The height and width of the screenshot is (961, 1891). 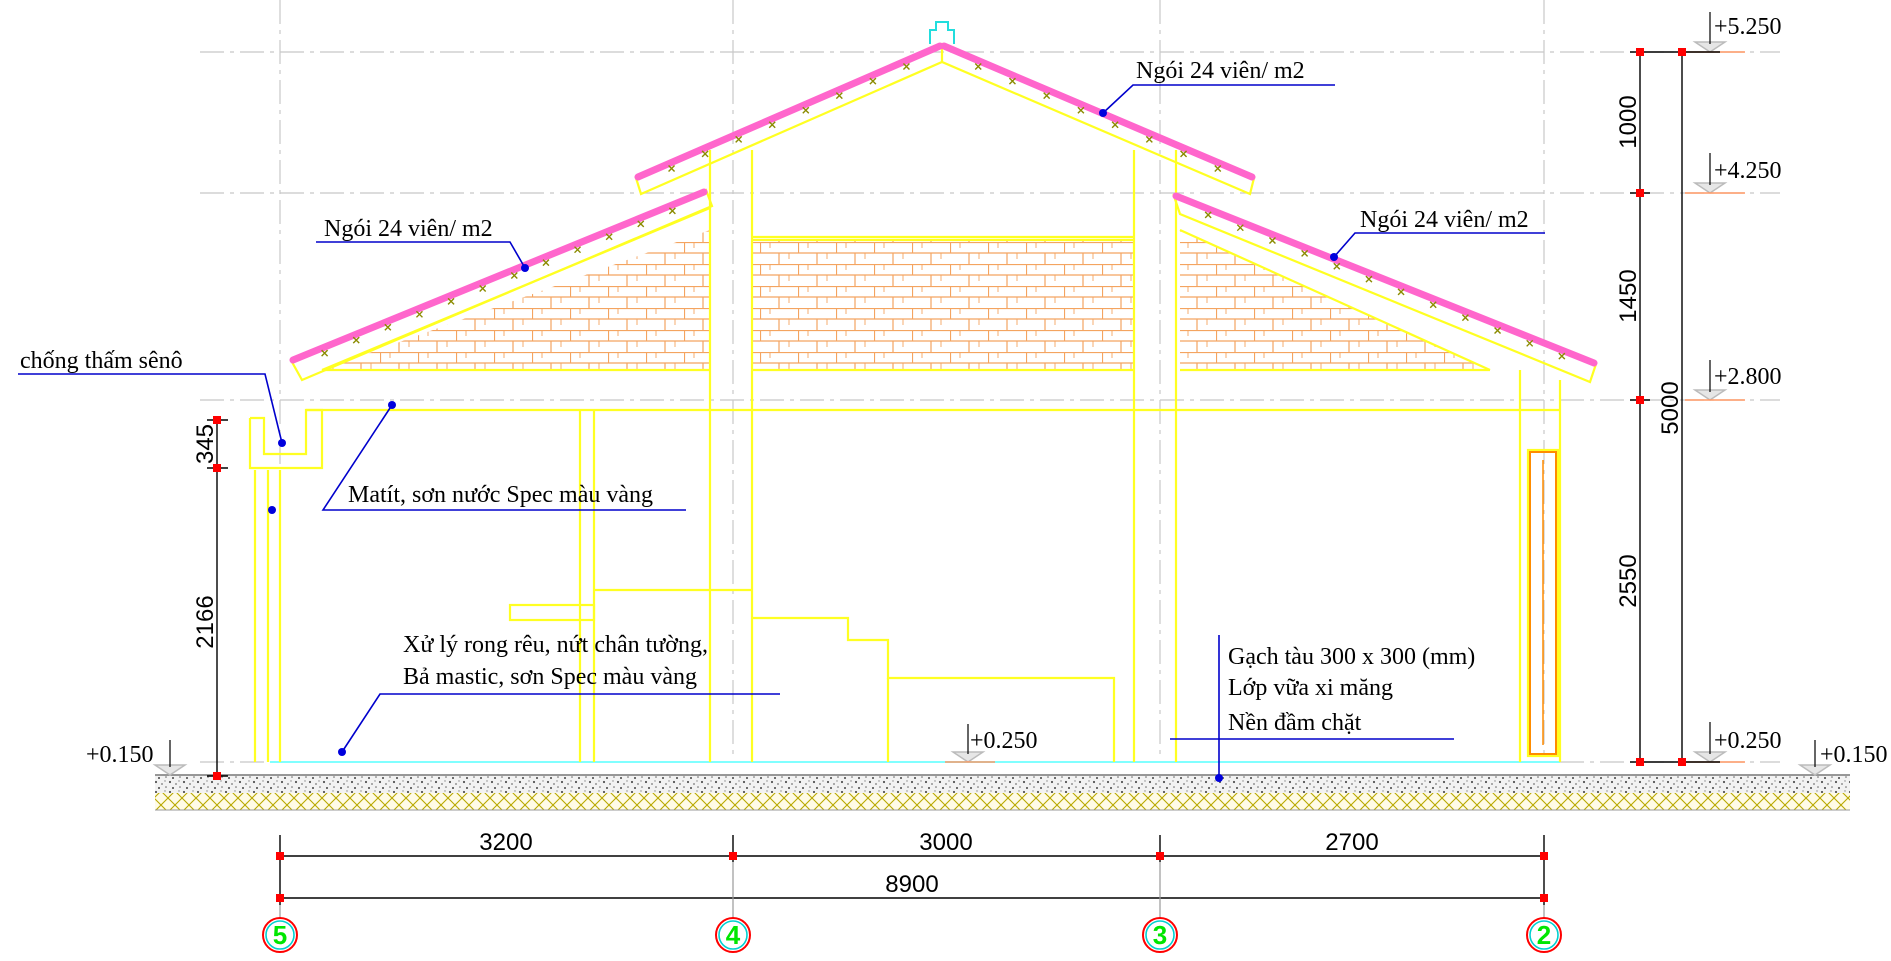 What do you see at coordinates (733, 935) in the screenshot?
I see `axis-label-4: 4` at bounding box center [733, 935].